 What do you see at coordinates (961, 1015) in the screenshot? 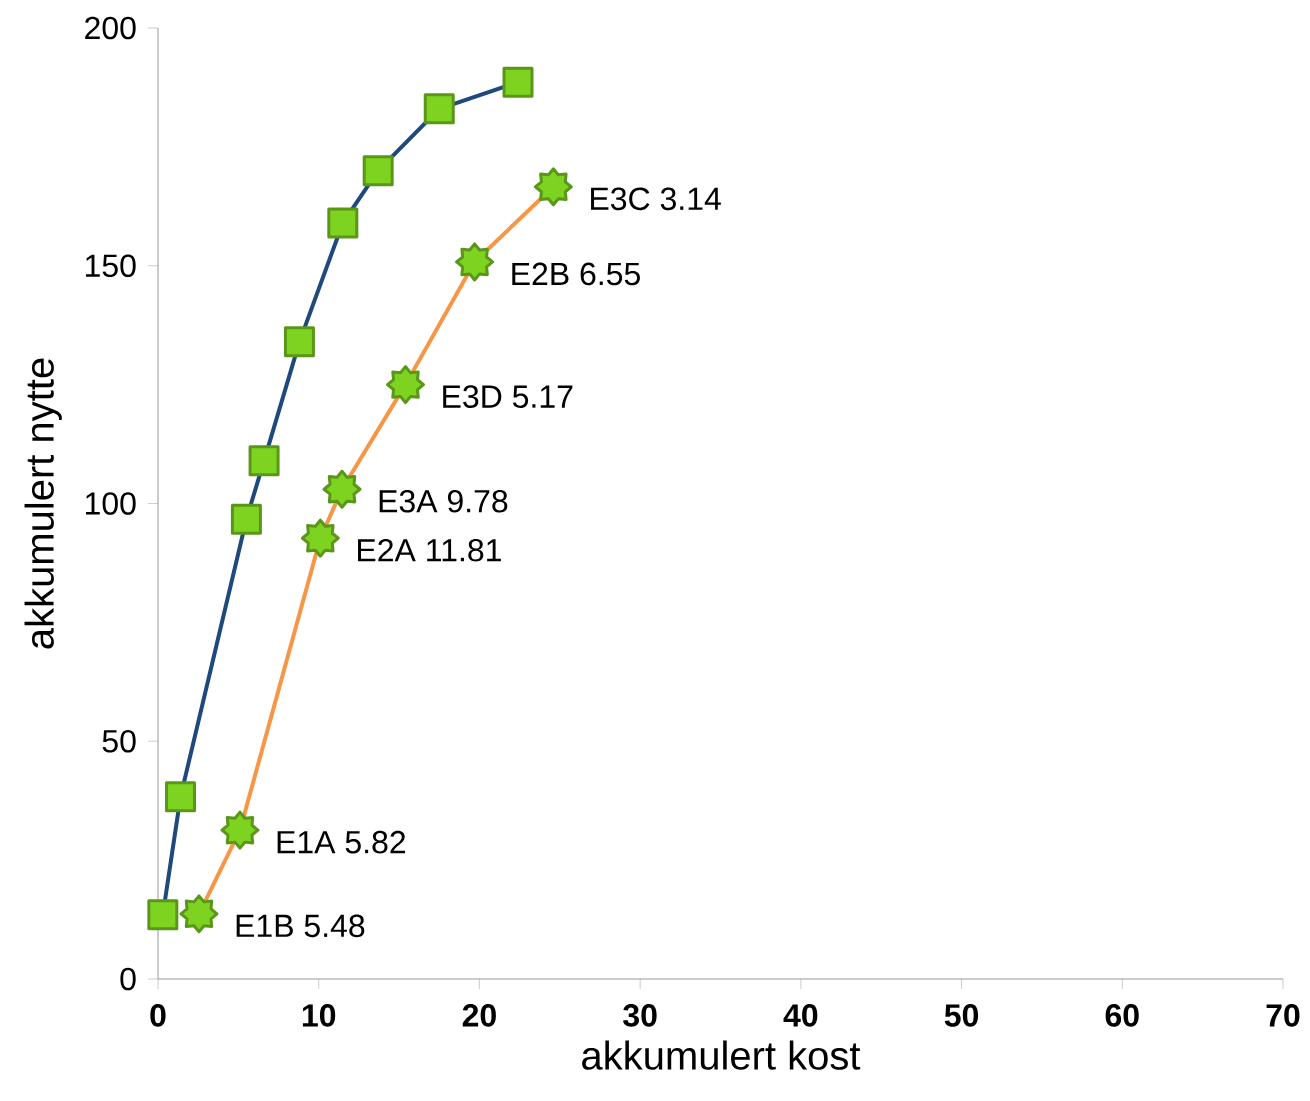
I see `x-tick-label: 50` at bounding box center [961, 1015].